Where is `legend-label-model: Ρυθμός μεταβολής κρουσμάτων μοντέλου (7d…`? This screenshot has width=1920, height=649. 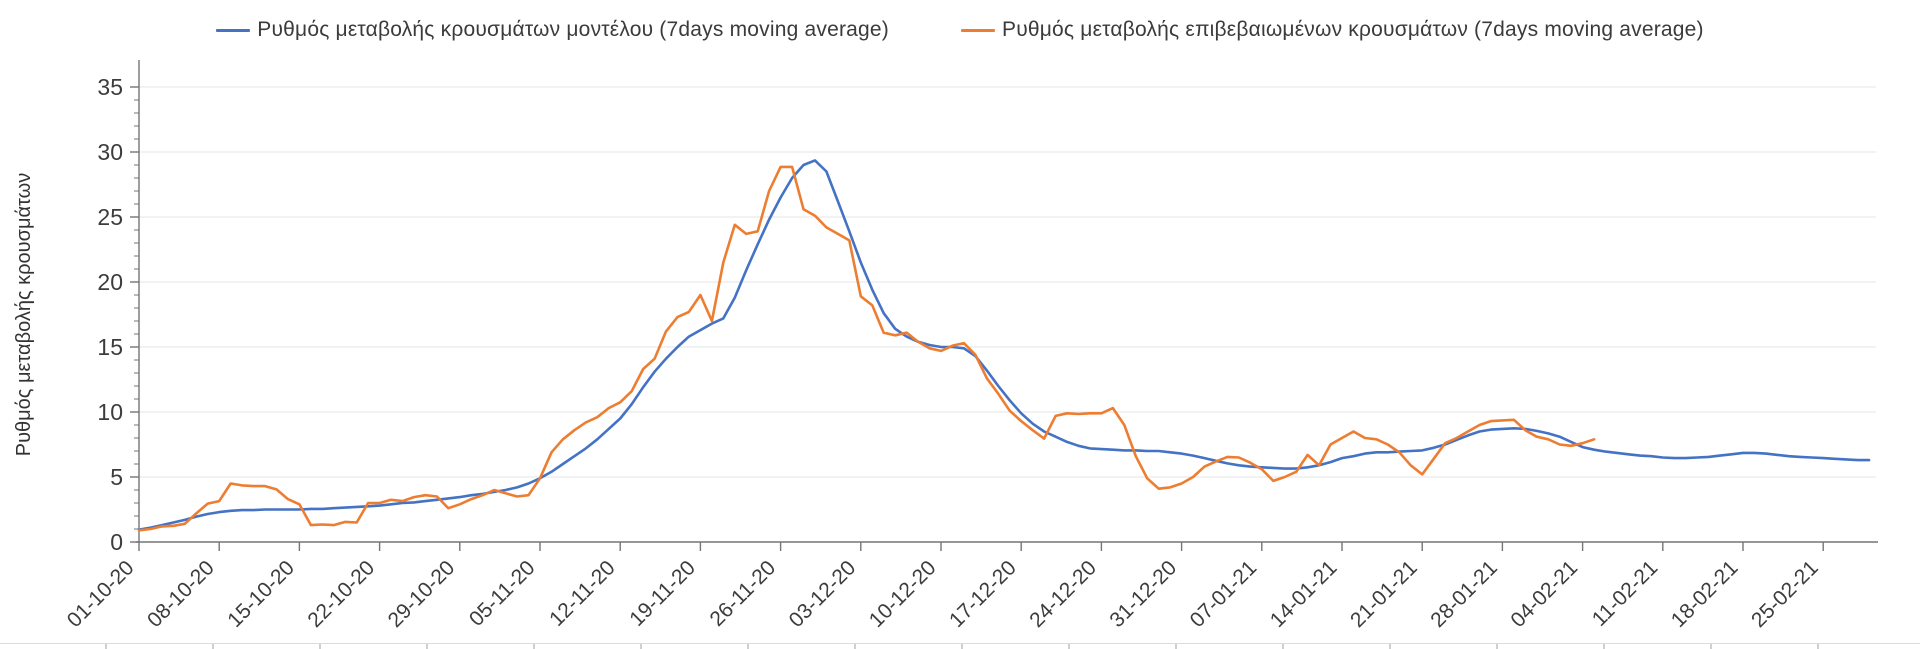
legend-label-model: Ρυθμός μεταβολής κρουσμάτων μοντέλου (7d… is located at coordinates (573, 29).